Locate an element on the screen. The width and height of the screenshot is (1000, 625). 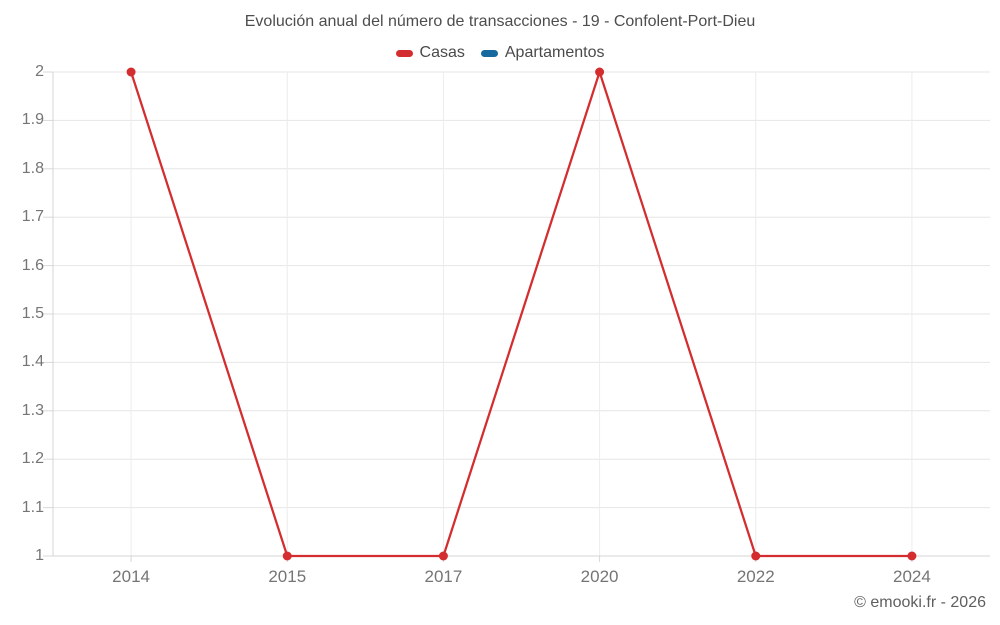
y-axis-label: 1.7 is located at coordinates (32, 217).